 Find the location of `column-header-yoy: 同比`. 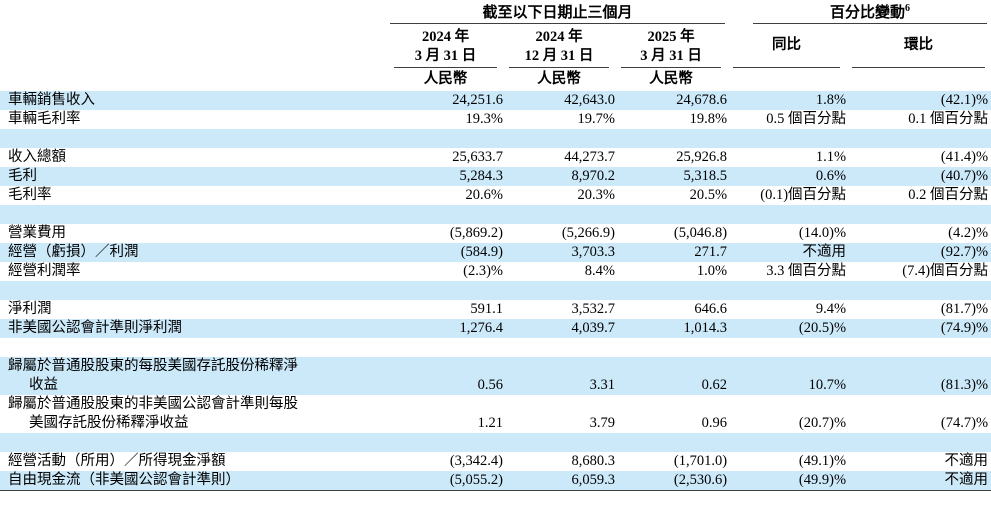

column-header-yoy: 同比 is located at coordinates (786, 46).